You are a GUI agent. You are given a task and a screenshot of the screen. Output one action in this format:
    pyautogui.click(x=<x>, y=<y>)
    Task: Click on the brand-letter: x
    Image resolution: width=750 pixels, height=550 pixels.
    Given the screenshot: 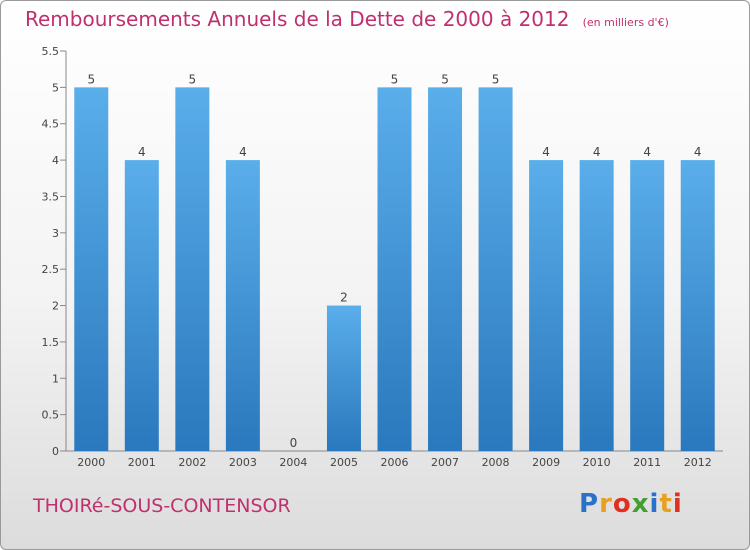 What is the action you would take?
    pyautogui.click(x=640, y=504)
    